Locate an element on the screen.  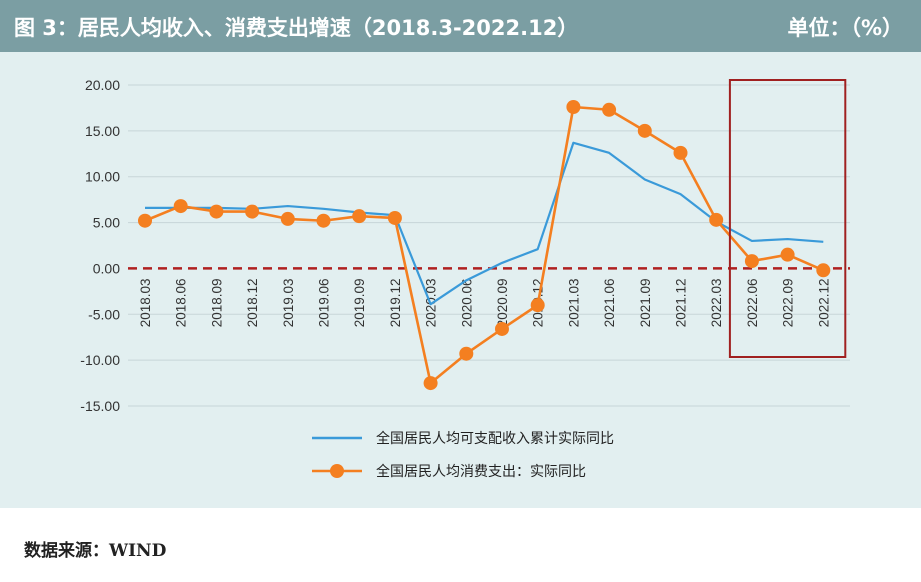
x-tick-label: 2018.12 is located at coordinates (252, 302).